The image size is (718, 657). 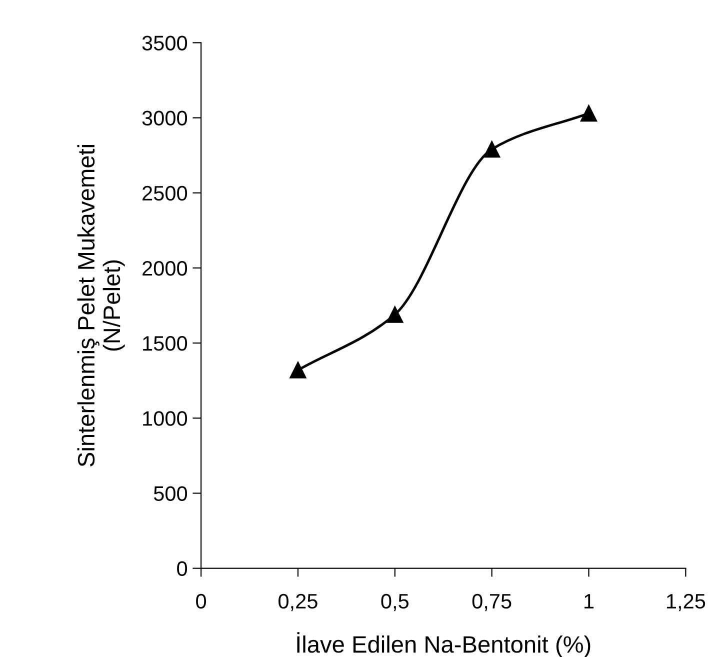 I want to click on y-tick-label: 3500, so click(x=165, y=43).